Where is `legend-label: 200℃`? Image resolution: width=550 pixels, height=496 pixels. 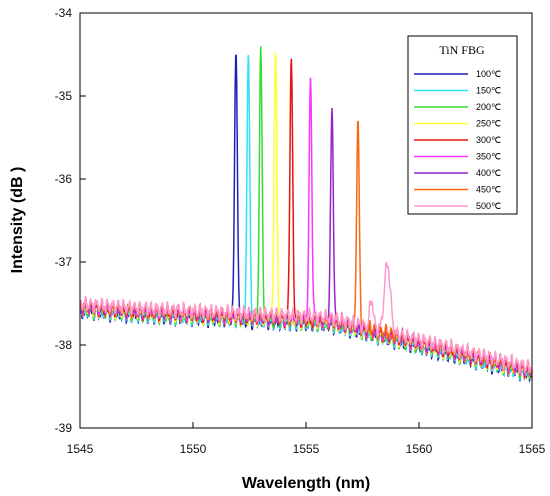 legend-label: 200℃ is located at coordinates (488, 107).